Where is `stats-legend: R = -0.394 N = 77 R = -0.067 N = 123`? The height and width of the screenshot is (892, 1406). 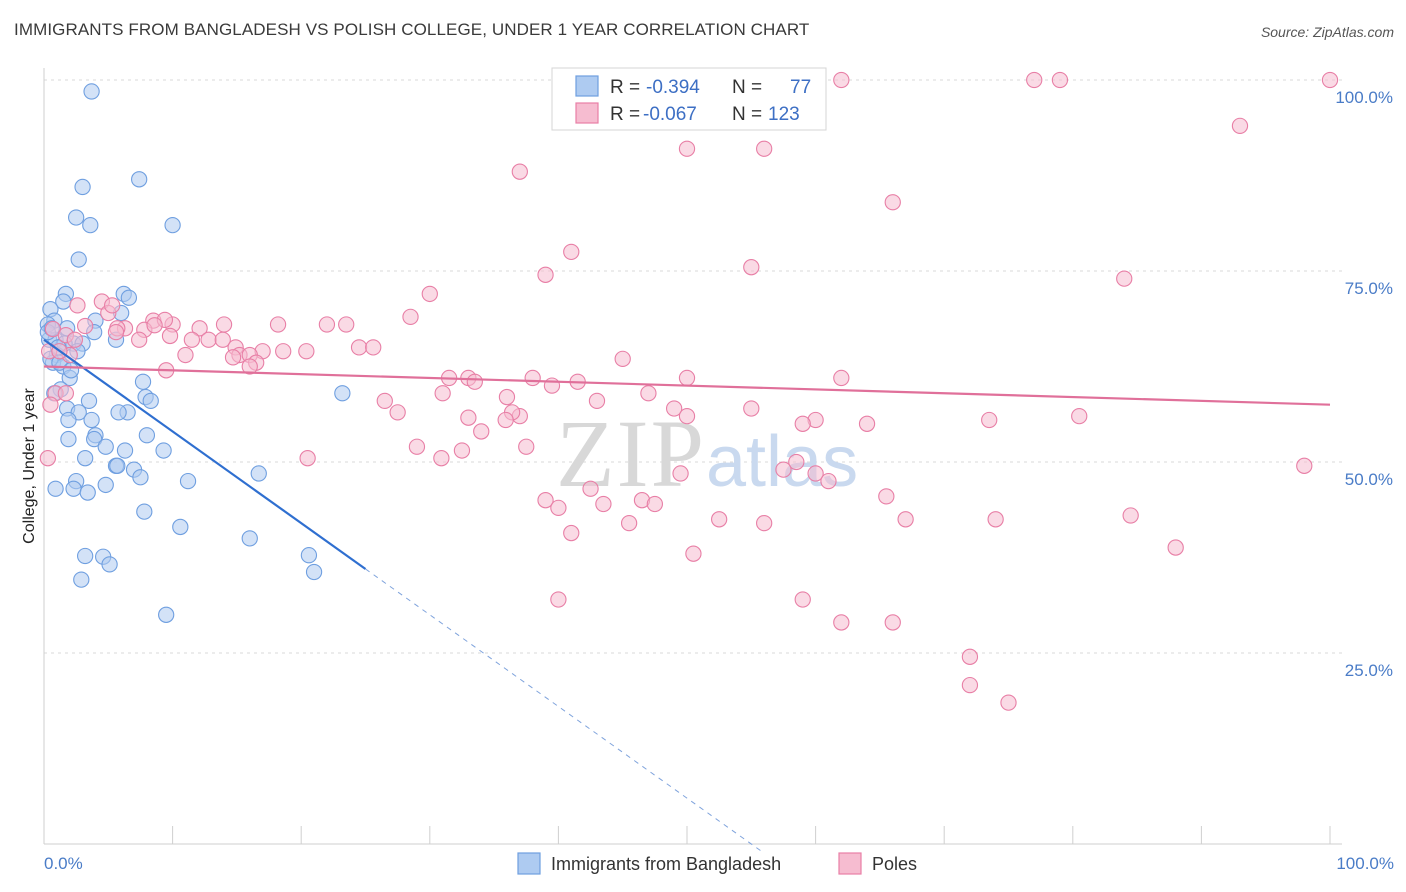 stats-legend: R = -0.394 N = 77 R = -0.067 N = 123 is located at coordinates (689, 99).